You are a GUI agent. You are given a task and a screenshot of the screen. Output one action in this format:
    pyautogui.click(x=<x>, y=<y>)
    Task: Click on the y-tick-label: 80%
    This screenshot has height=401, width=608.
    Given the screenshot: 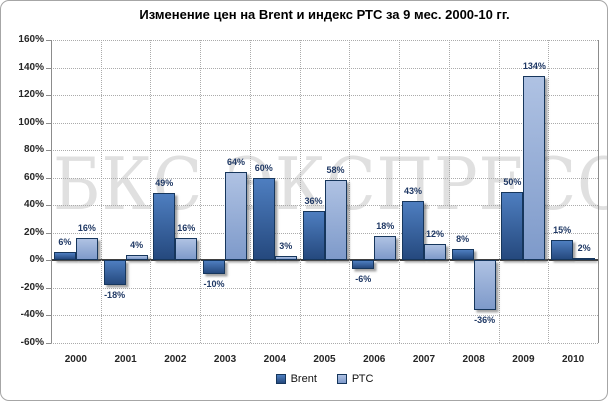 What is the action you would take?
    pyautogui.click(x=33, y=150)
    